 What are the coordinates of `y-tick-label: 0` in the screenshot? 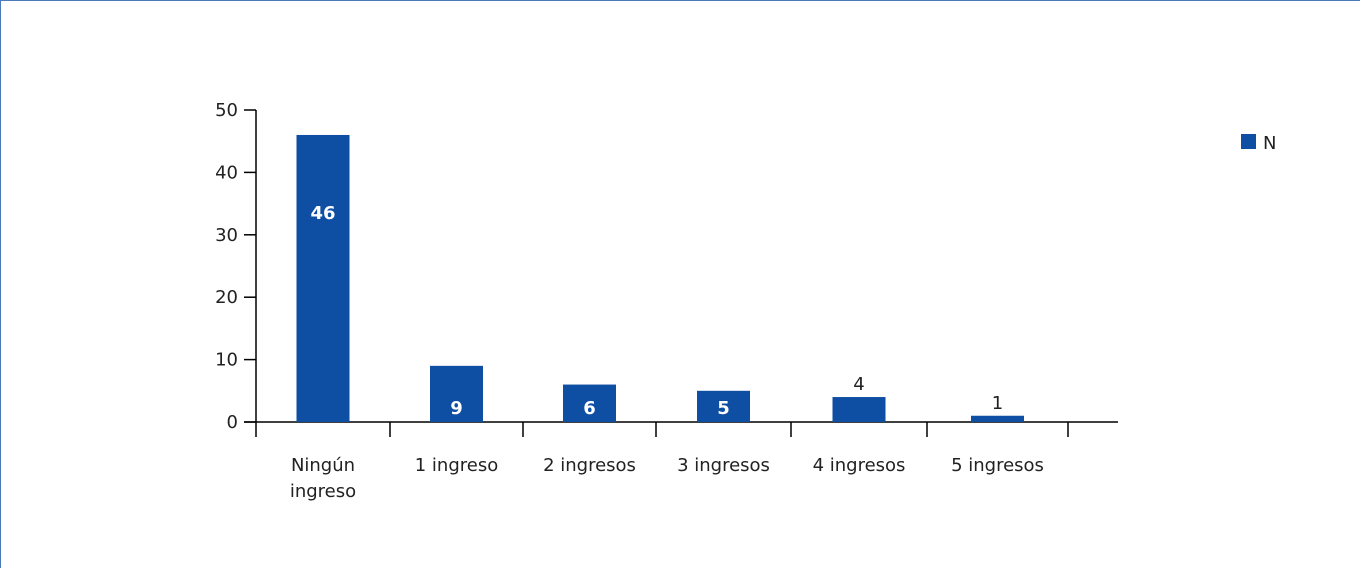 It's located at (232, 422).